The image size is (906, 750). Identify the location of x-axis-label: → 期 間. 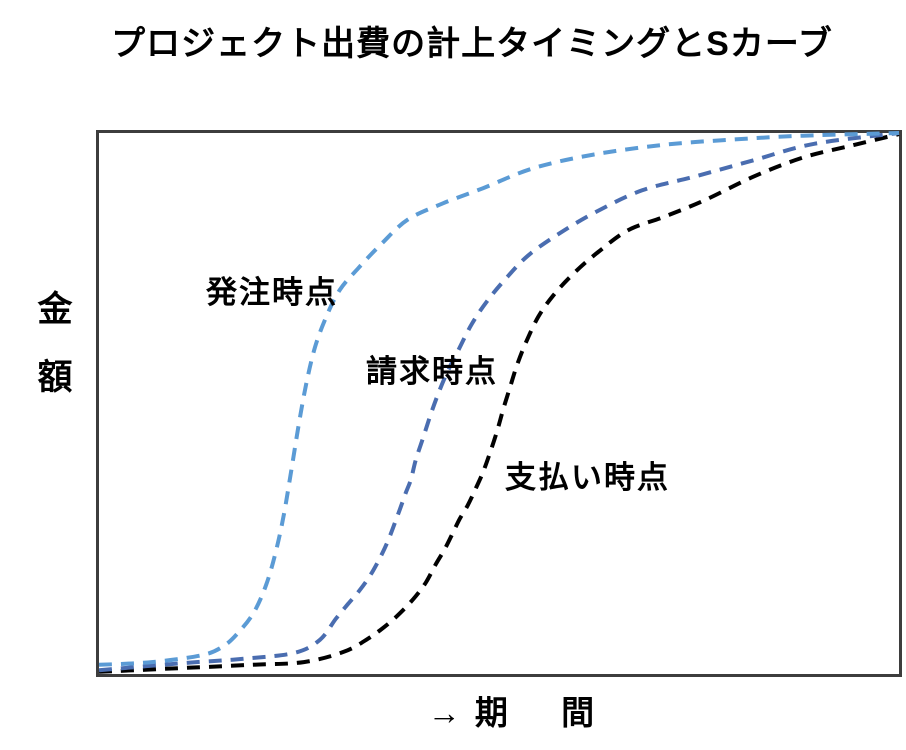
(453, 710).